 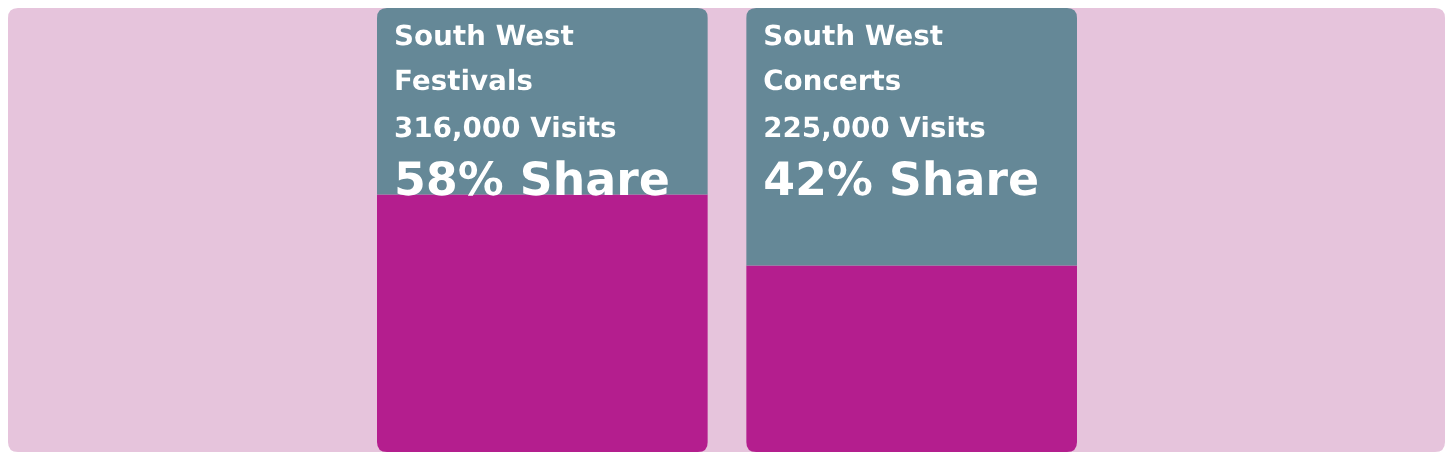 I want to click on x-tick-label: South West Festivals, so click(x=484, y=57).